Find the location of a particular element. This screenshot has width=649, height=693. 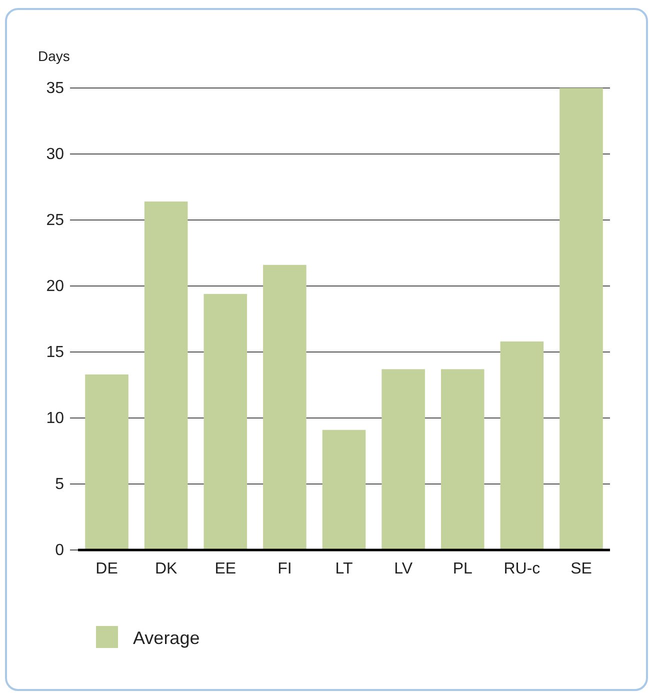

x-tick-label: LV is located at coordinates (403, 569).